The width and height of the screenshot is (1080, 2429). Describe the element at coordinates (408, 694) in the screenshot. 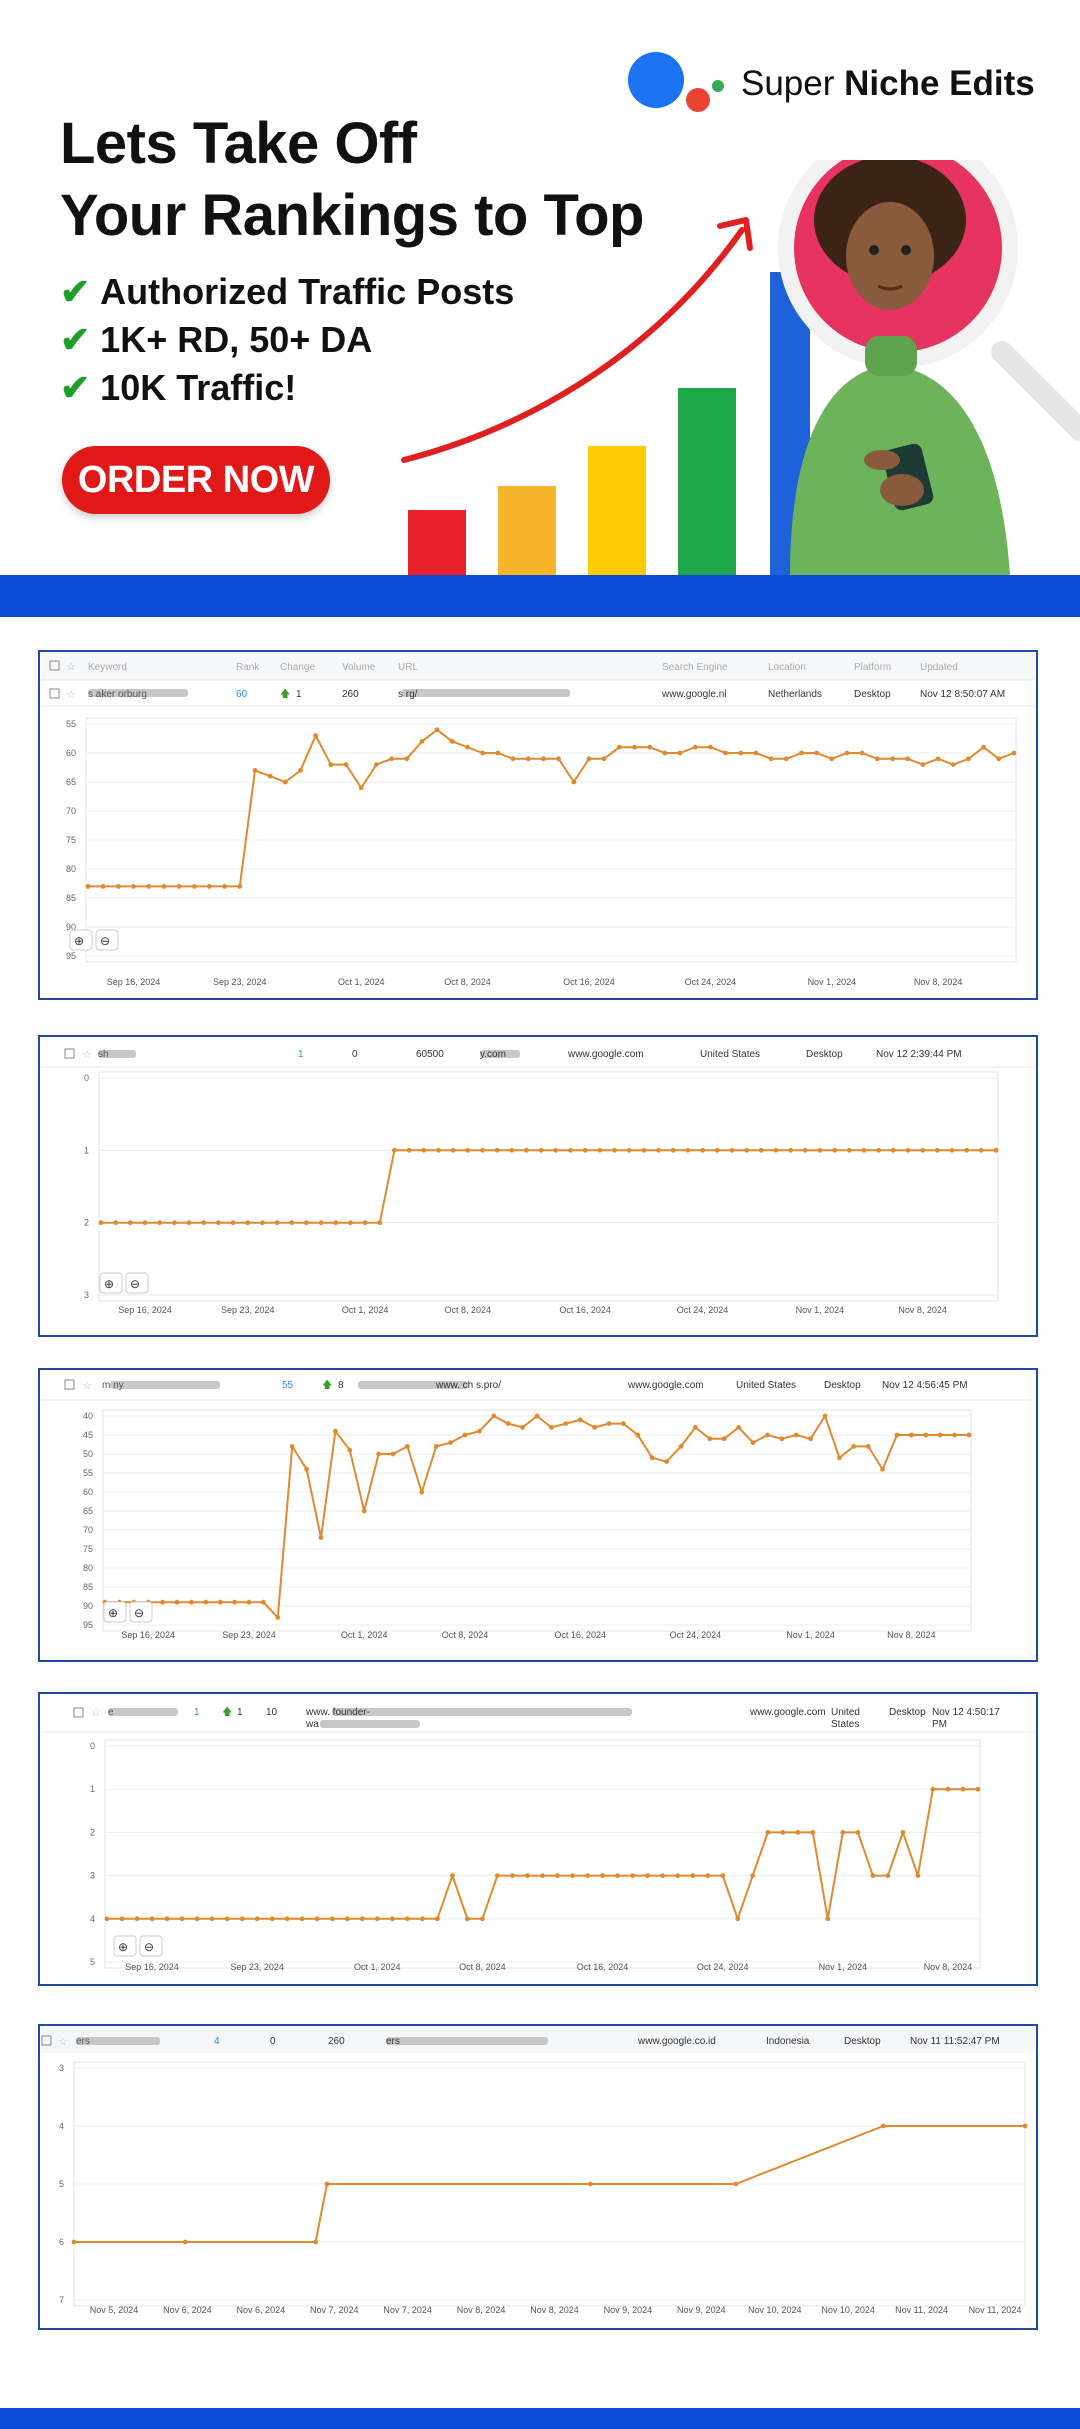

I see `url-cell: s rg/` at that location.